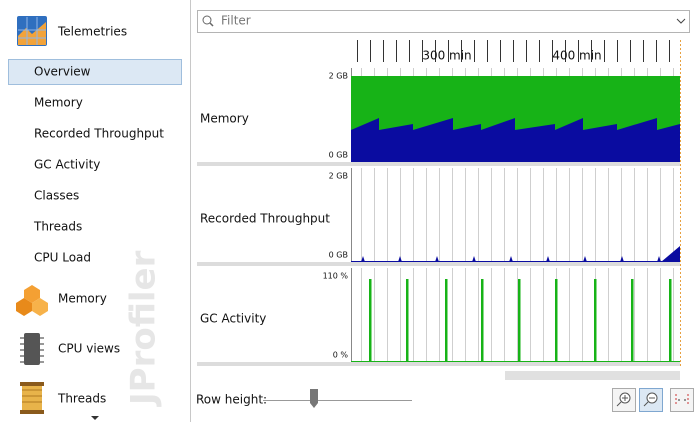  I want to click on sidebar-item: Recorded Throughput, so click(99, 134).